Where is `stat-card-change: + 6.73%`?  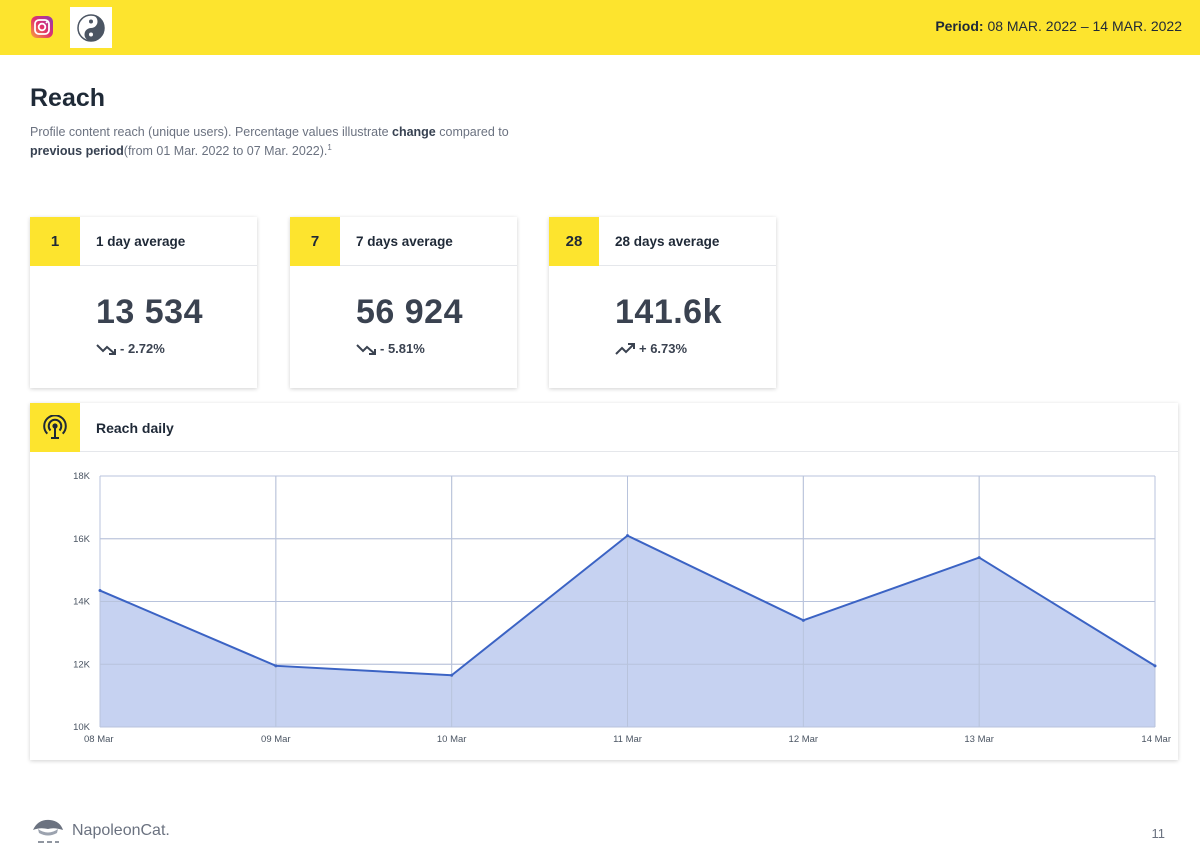 stat-card-change: + 6.73% is located at coordinates (651, 348).